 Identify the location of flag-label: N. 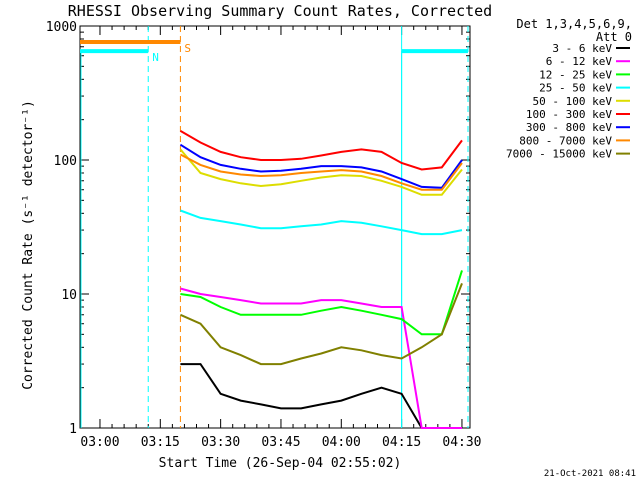
(155, 57).